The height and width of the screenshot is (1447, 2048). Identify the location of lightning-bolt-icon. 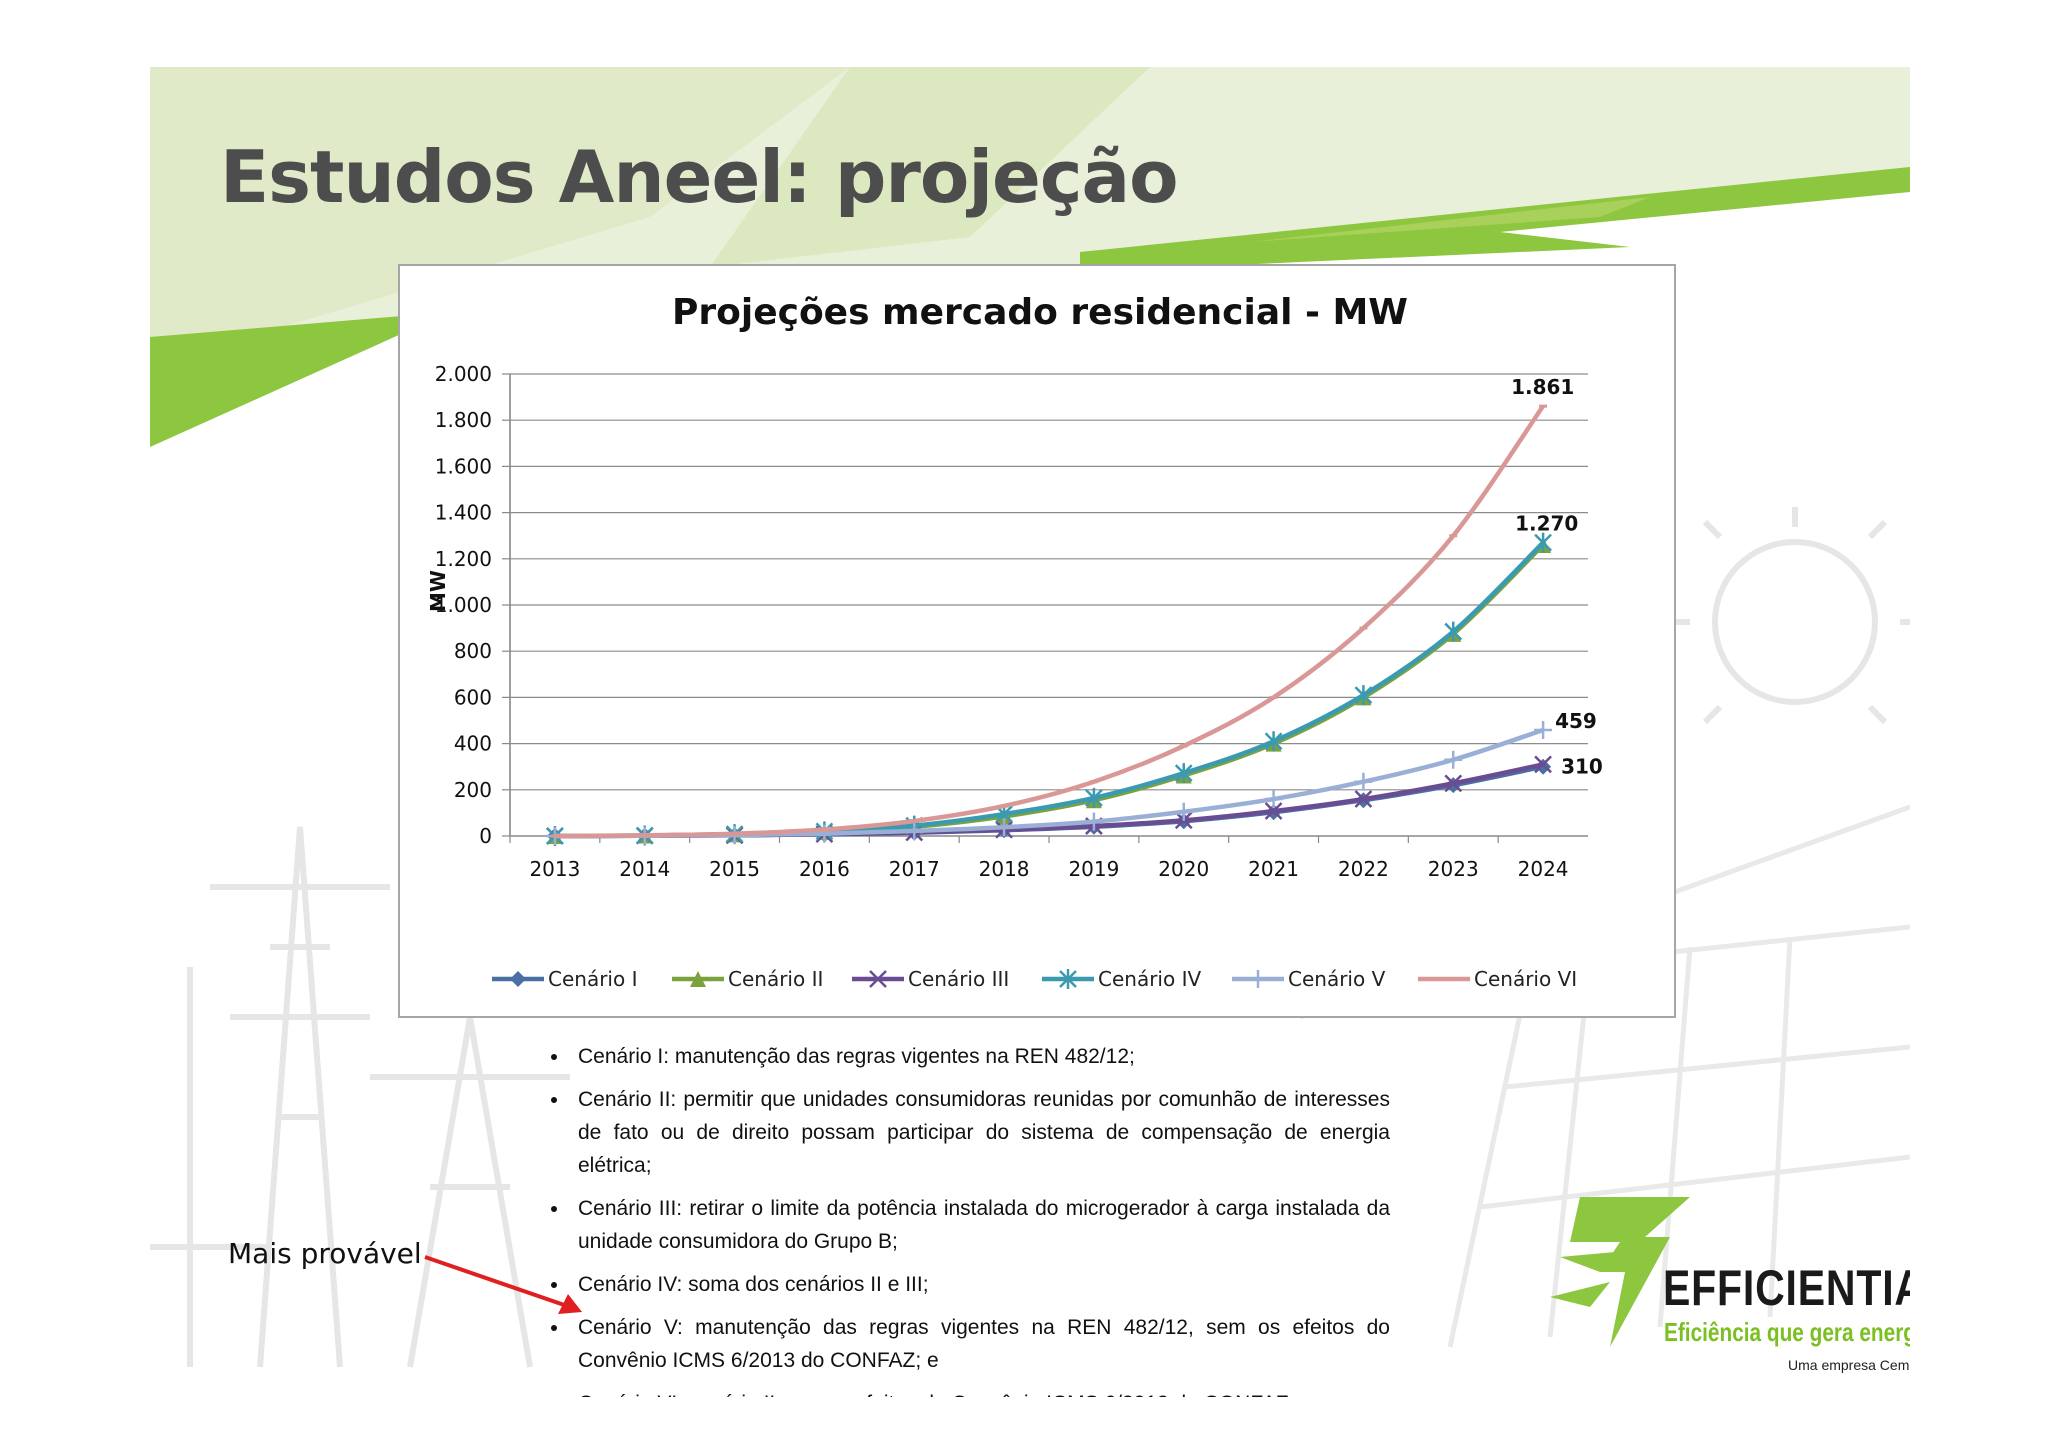
(1620, 1272).